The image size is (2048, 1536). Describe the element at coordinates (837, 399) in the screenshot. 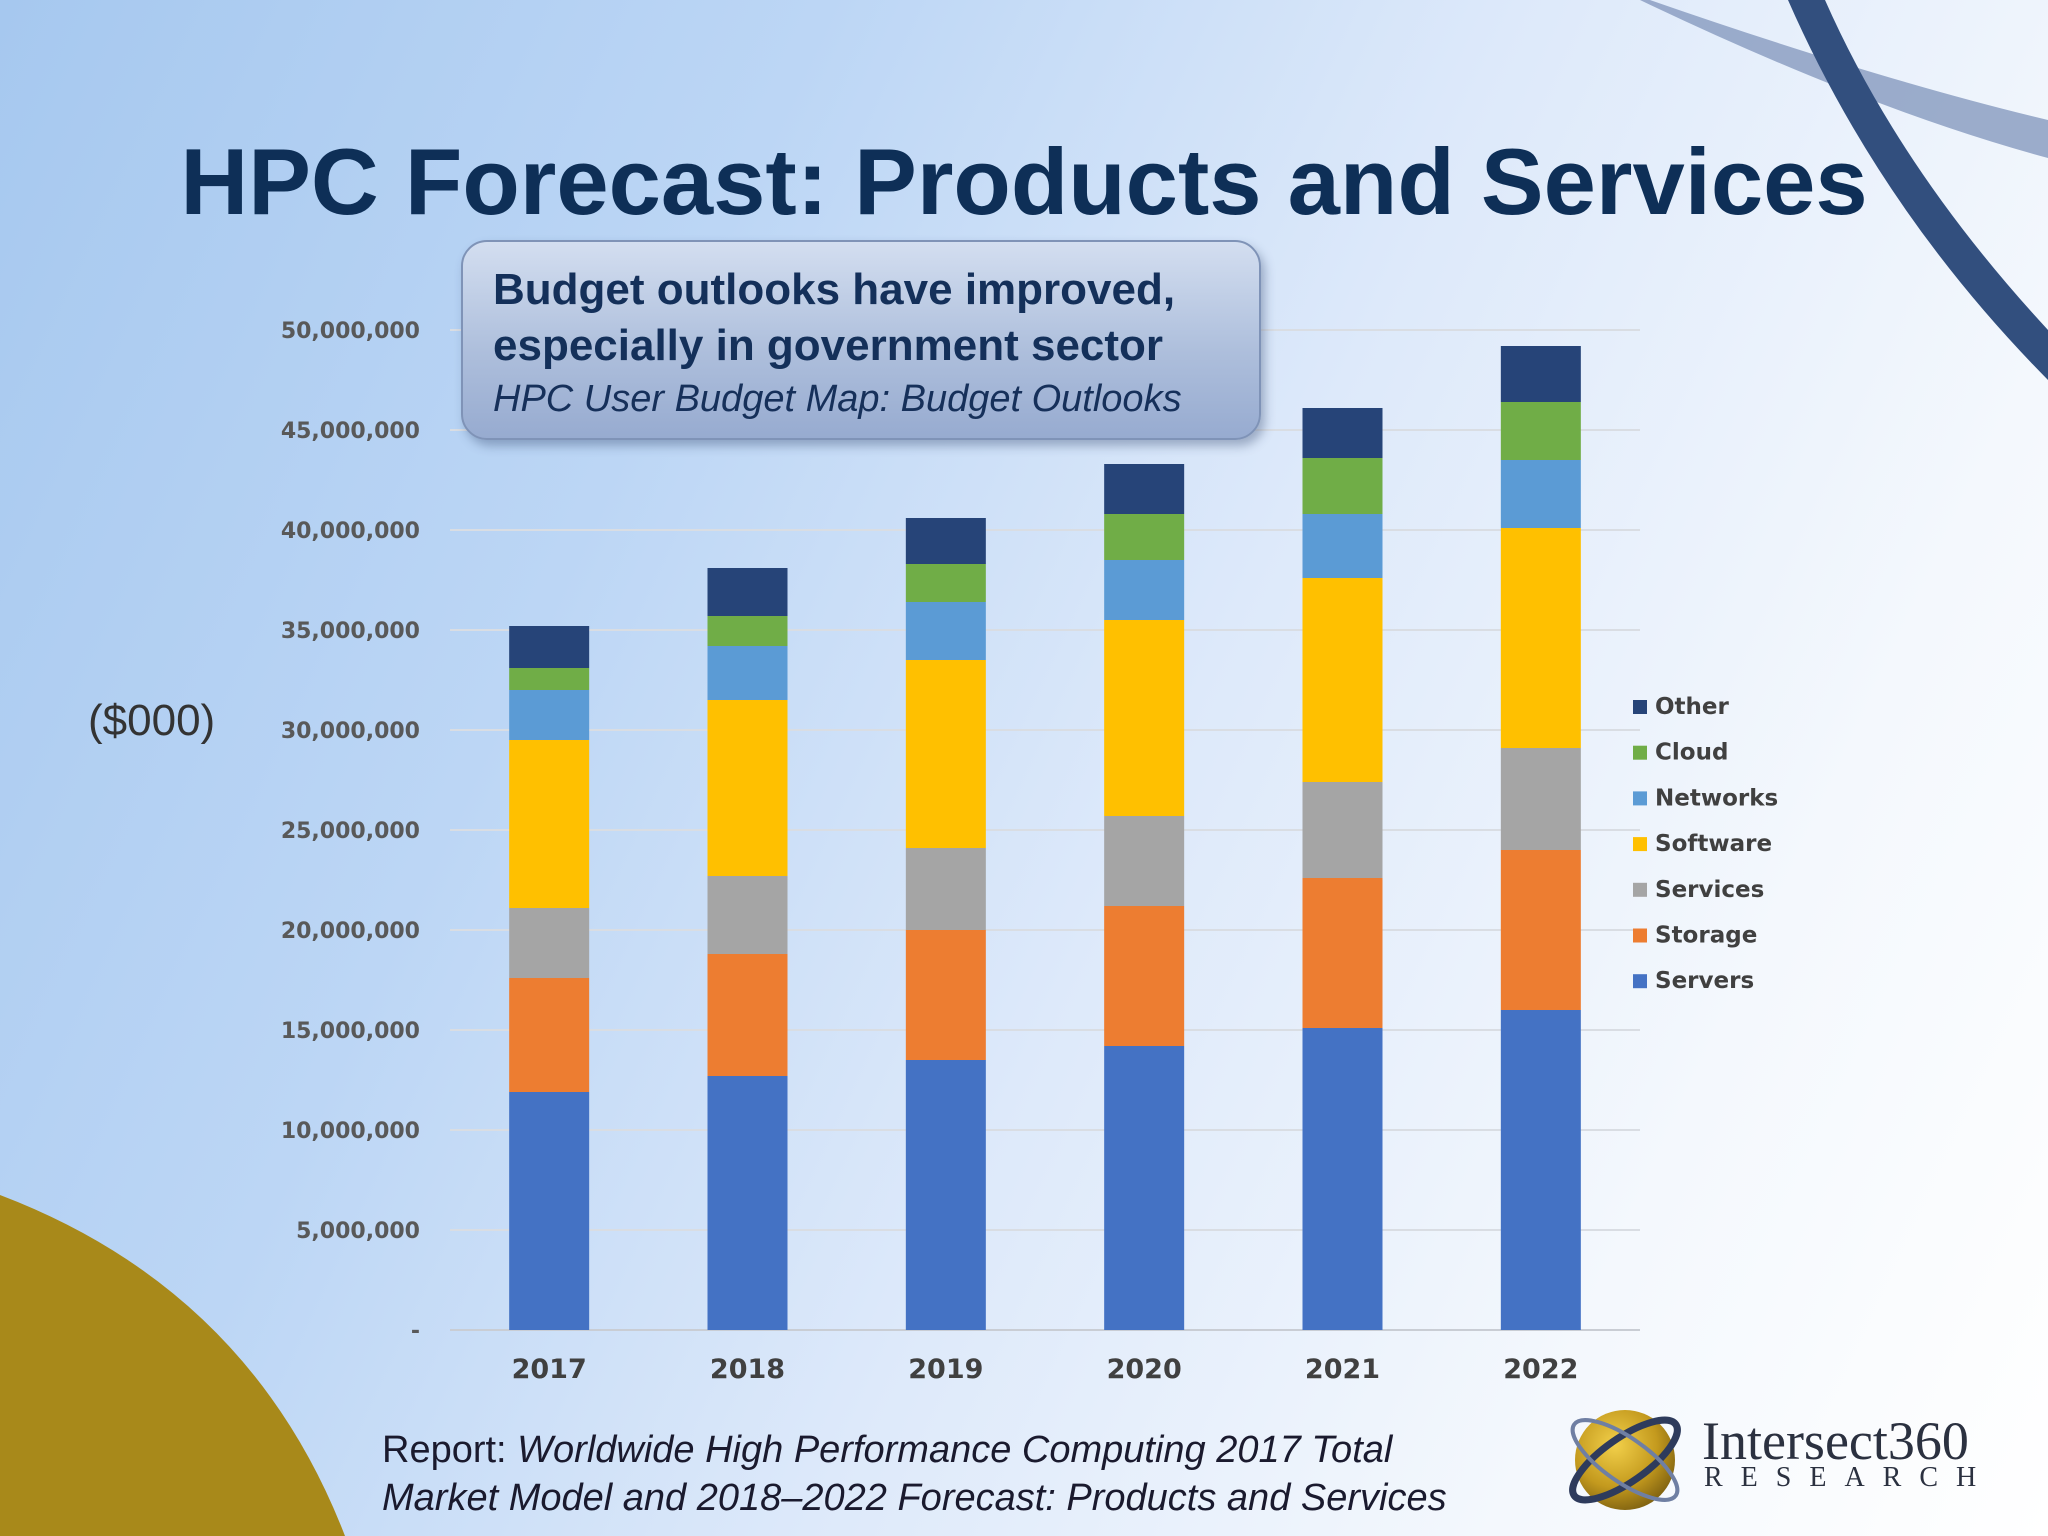

I see `callout-line-3: HPC User Budget Map: Budget Outlooks` at that location.